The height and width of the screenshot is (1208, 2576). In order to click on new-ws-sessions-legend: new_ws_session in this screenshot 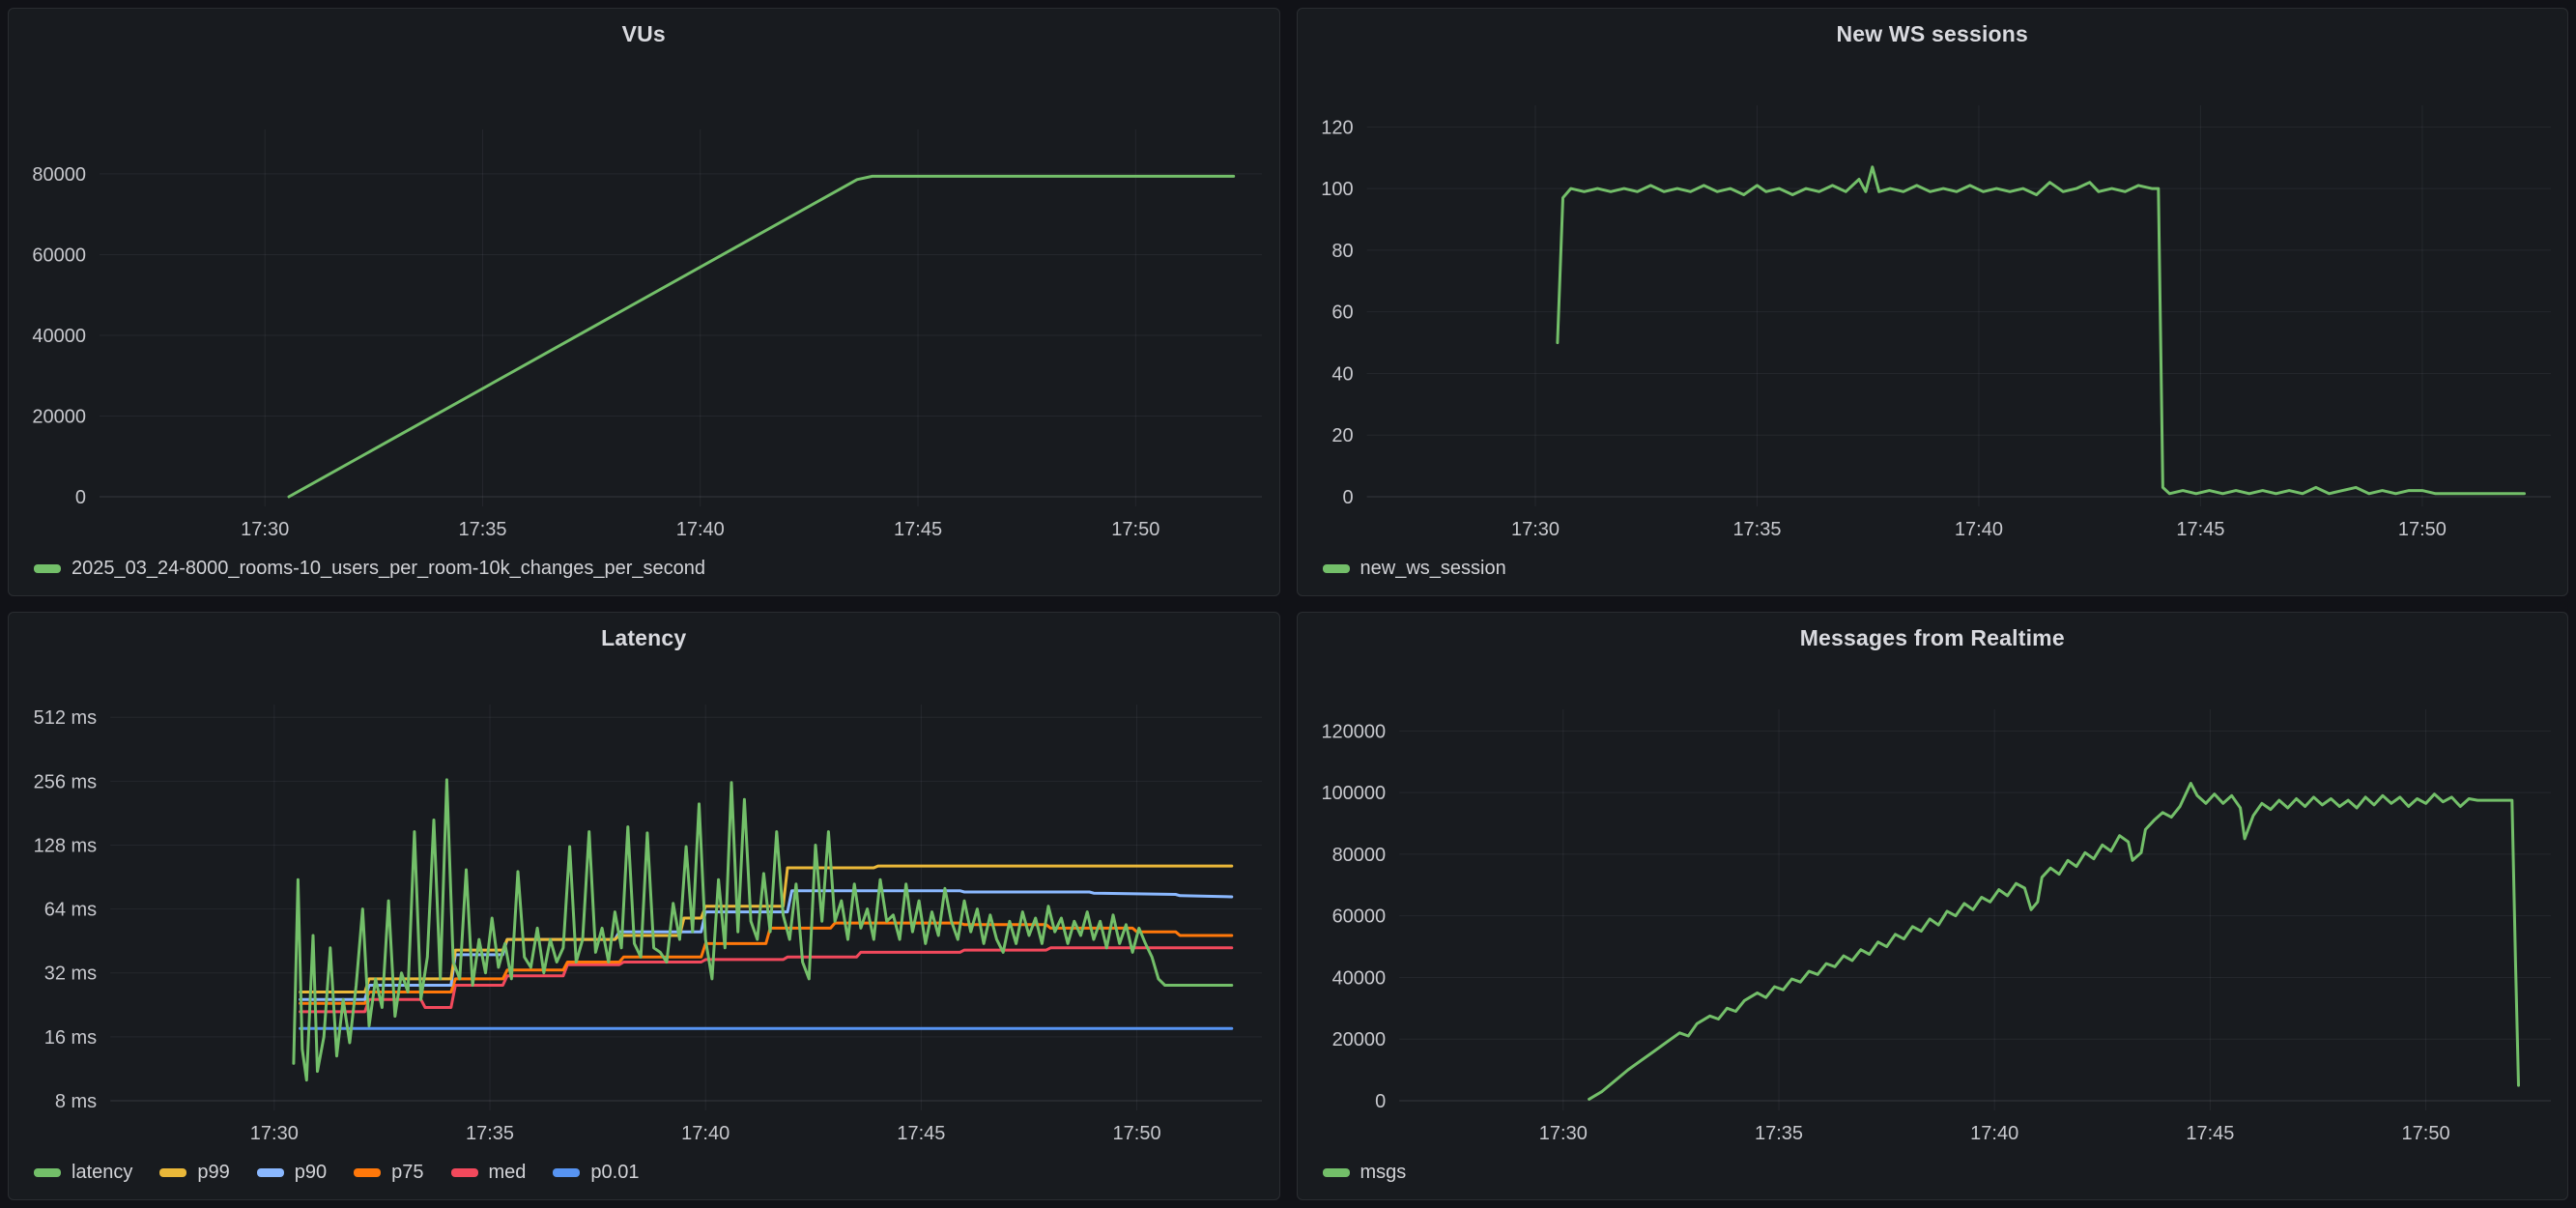, I will do `click(1414, 569)`.